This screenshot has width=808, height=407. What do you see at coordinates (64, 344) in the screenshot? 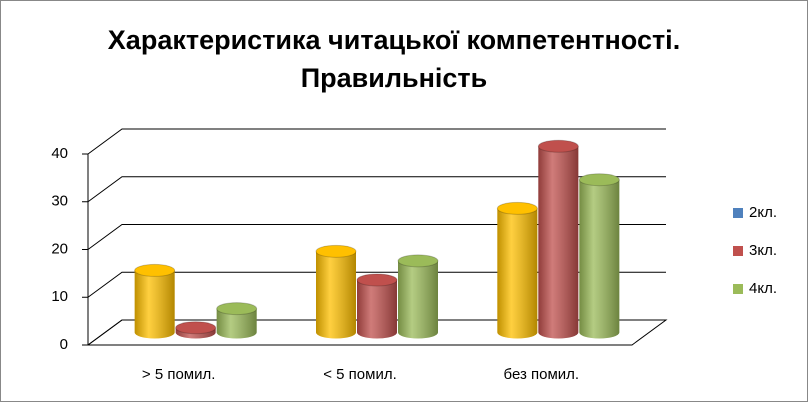
I see `y-tick-label: 0` at bounding box center [64, 344].